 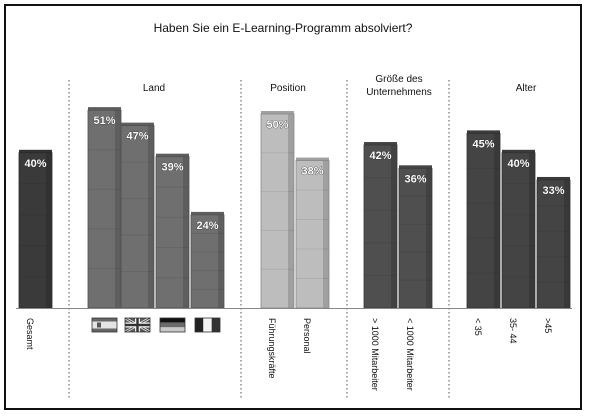 What do you see at coordinates (375, 354) in the screenshot?
I see `category-label: > 1000 Mitarbeiter` at bounding box center [375, 354].